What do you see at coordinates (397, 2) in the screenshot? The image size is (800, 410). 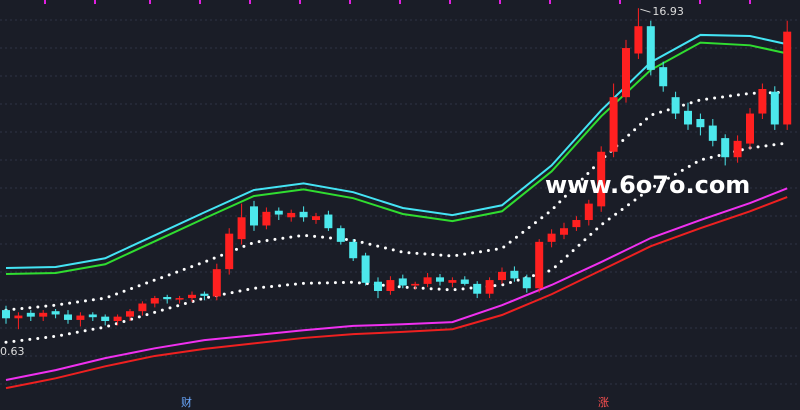 I see `top-markers` at bounding box center [397, 2].